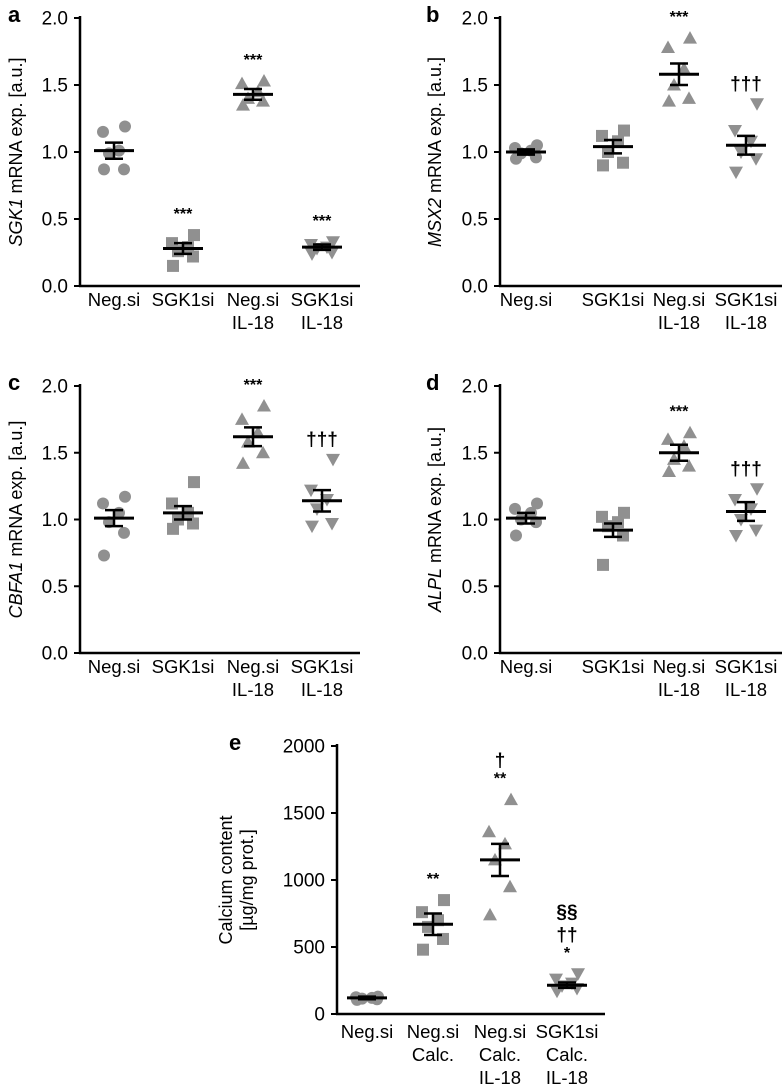 This screenshot has height=1092, width=782. What do you see at coordinates (235, 742) in the screenshot?
I see `panel-letter: e` at bounding box center [235, 742].